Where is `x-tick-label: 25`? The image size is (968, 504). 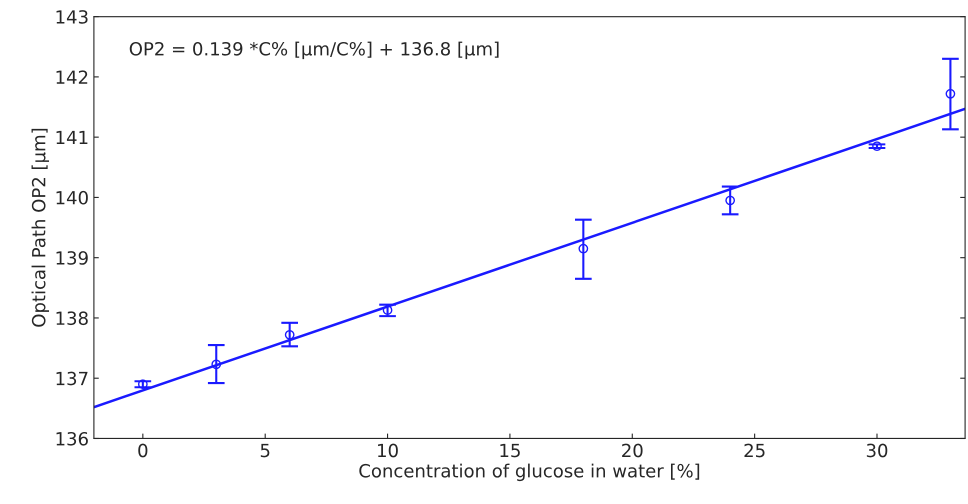 x-tick-label: 25 is located at coordinates (754, 451).